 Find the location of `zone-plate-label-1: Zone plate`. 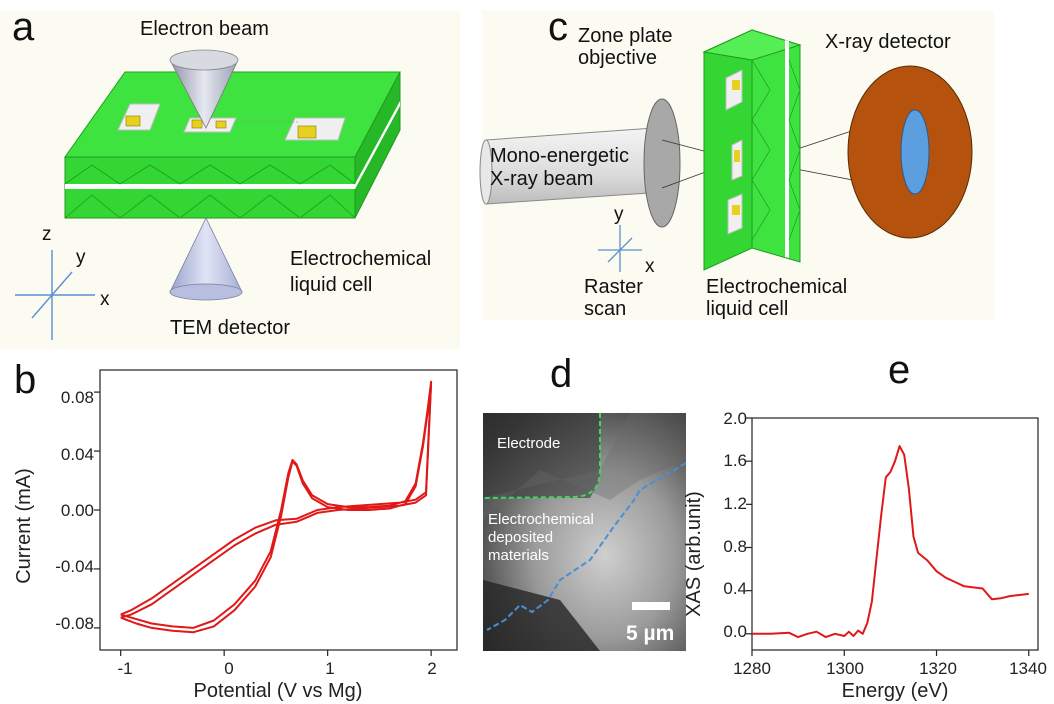

zone-plate-label-1: Zone plate is located at coordinates (625, 36).